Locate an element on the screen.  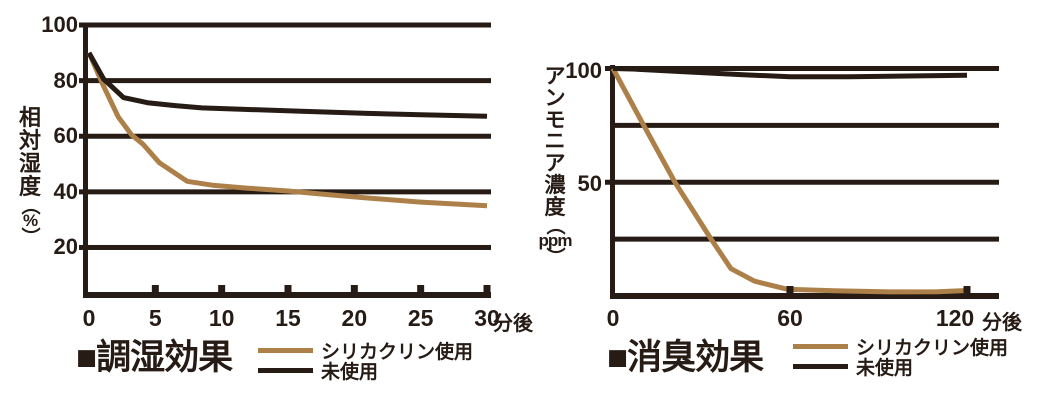
odor-y-axis-title-char: モ is located at coordinates (555, 120).